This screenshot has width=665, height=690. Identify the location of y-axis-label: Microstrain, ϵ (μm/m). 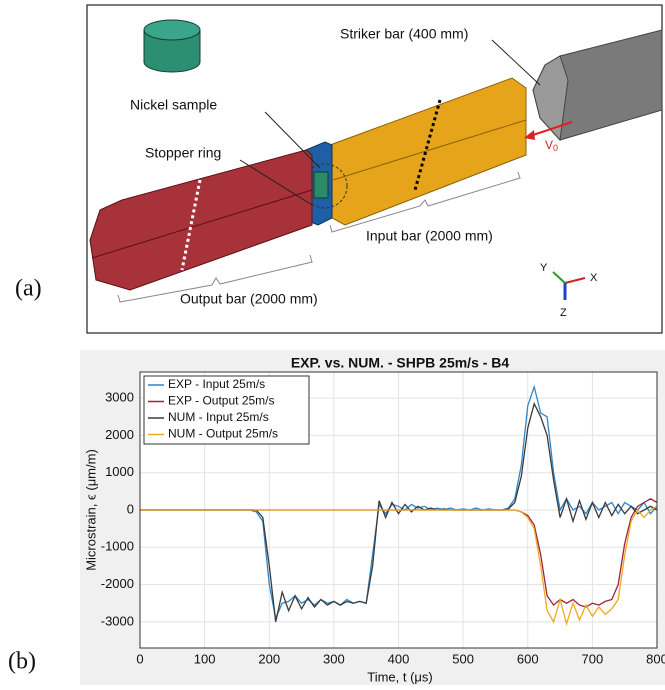
(90, 510).